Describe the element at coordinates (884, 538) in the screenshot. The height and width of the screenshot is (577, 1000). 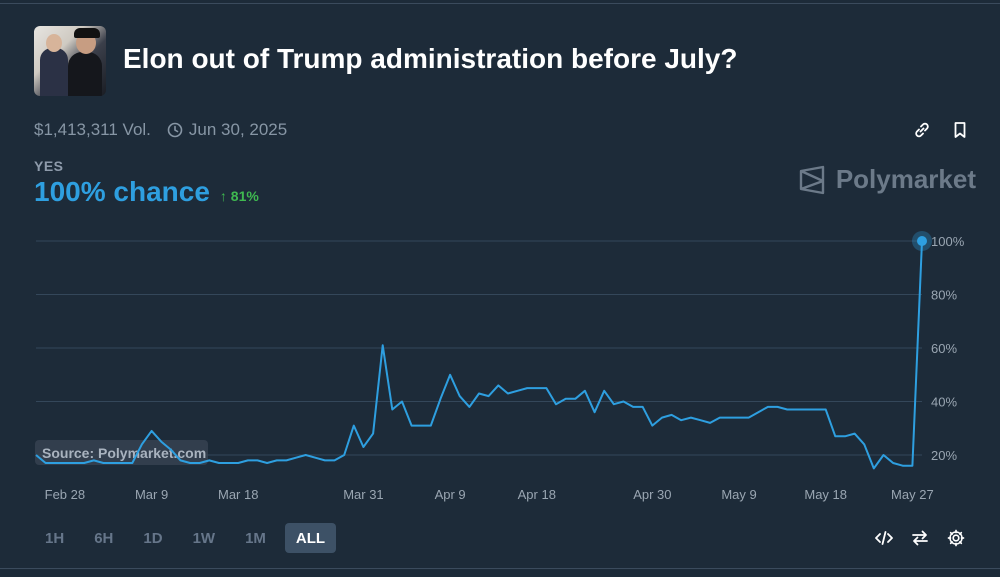
I see `embed-code-icon` at that location.